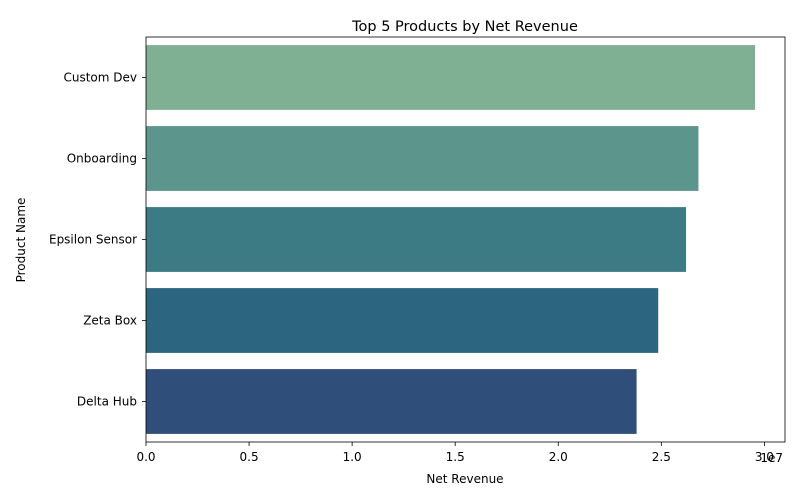 This screenshot has width=800, height=500. Describe the element at coordinates (145, 457) in the screenshot. I see `x-tick-label: 0.0` at that location.